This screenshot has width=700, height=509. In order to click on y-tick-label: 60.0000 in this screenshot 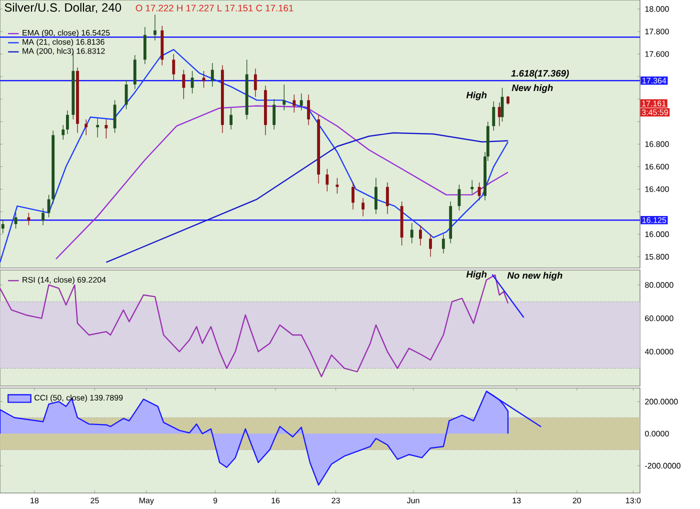, I will do `click(659, 318)`.